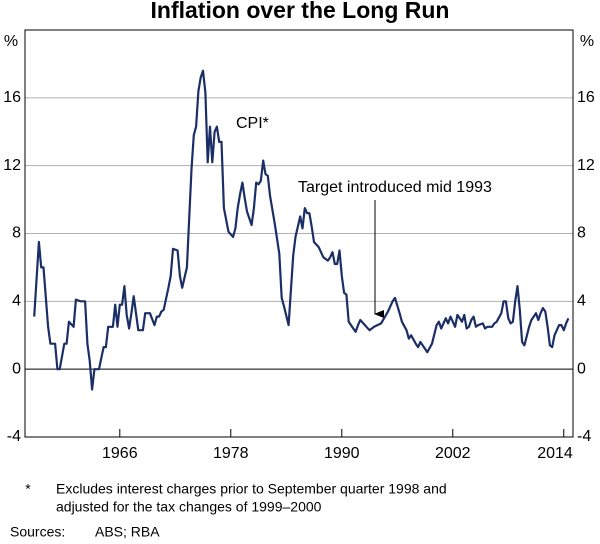  What do you see at coordinates (587, 41) in the screenshot?
I see `y-unit-right: %` at bounding box center [587, 41].